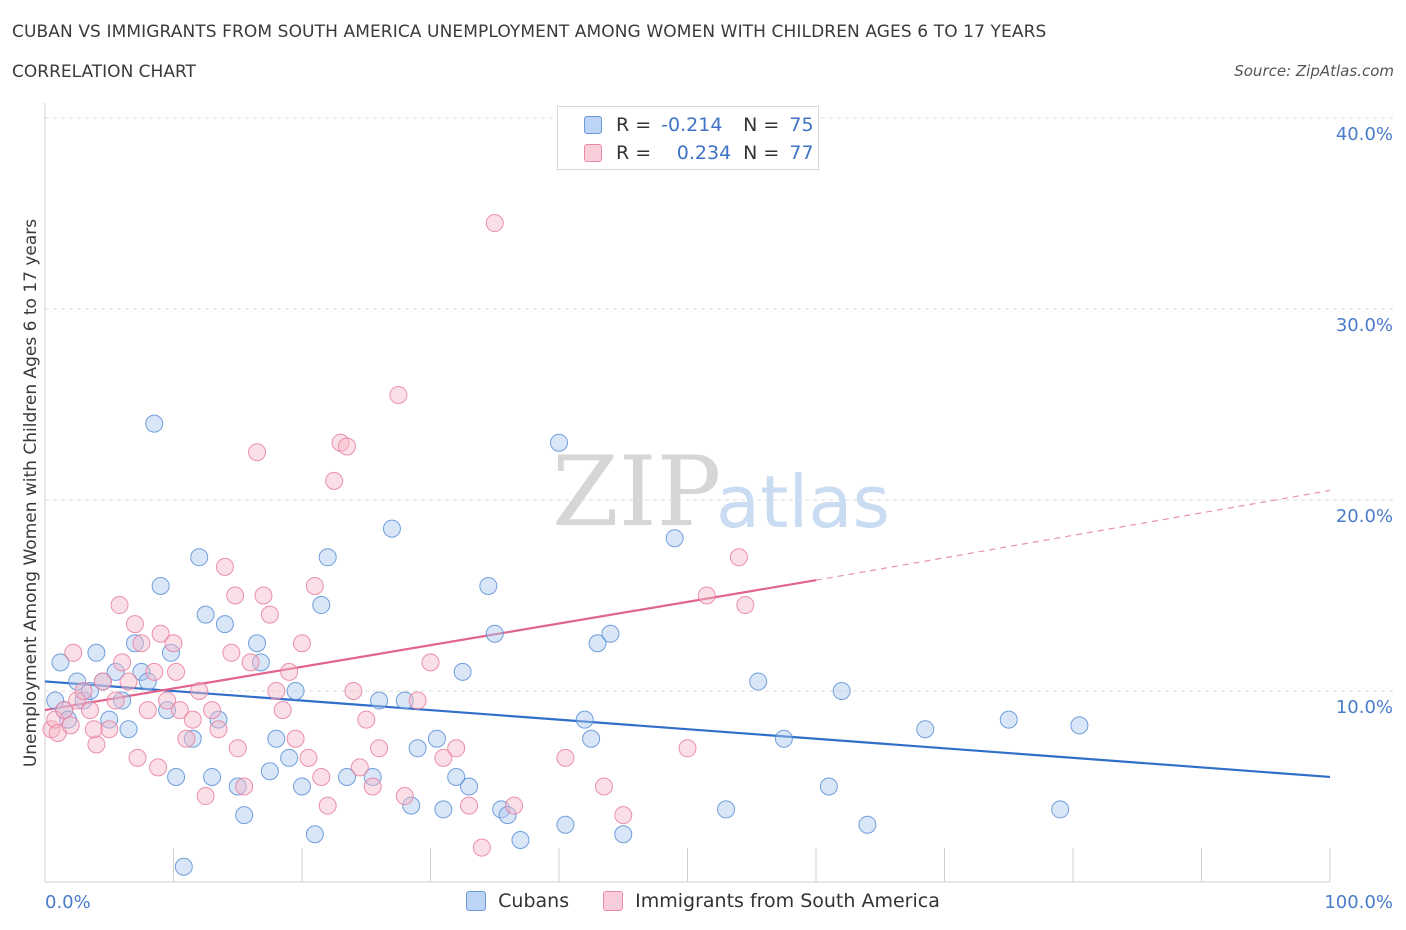 The image size is (1406, 930). I want to click on legend-swatch-cubans, so click(593, 125).